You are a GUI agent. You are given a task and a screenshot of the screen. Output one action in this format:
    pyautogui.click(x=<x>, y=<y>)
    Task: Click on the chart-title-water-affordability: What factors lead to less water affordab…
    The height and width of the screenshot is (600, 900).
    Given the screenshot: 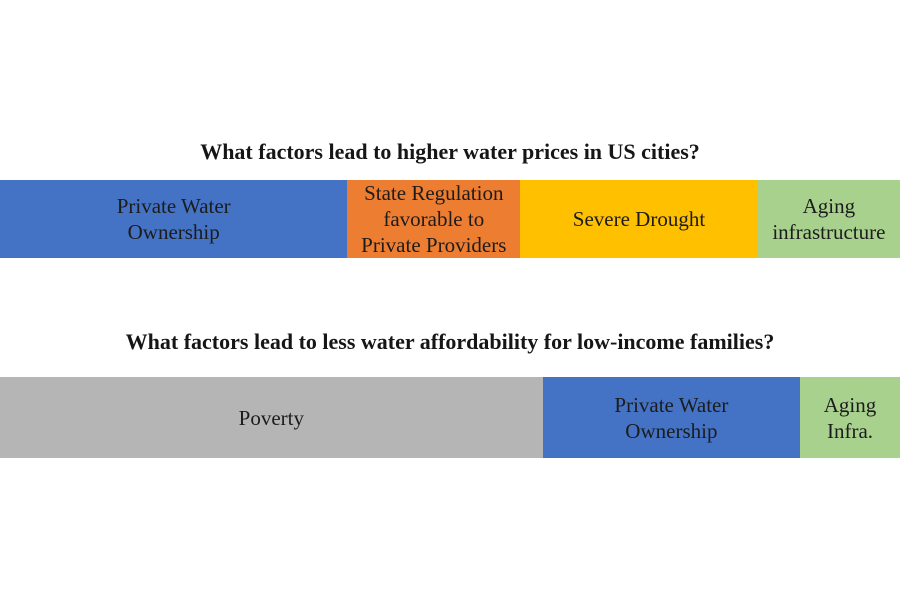 What is the action you would take?
    pyautogui.click(x=450, y=341)
    